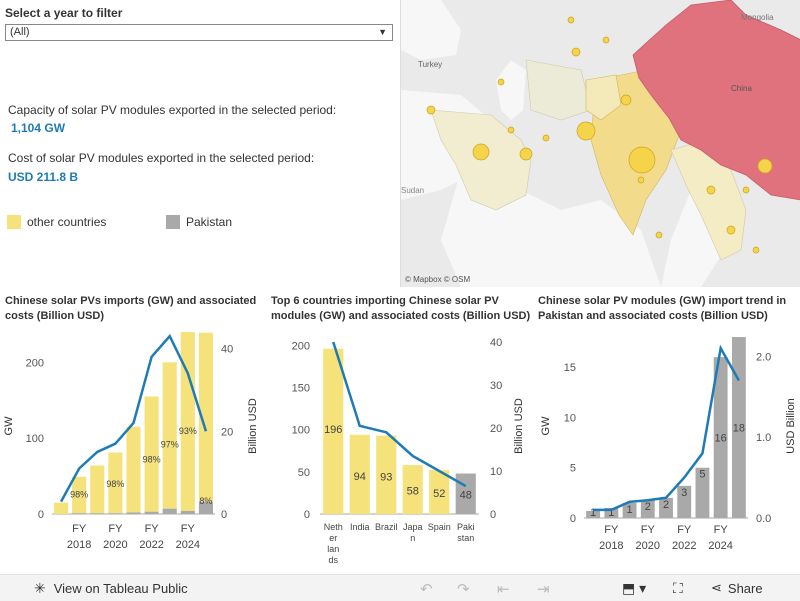 This screenshot has width=800, height=601. I want to click on bubble-vietnam, so click(765, 166).